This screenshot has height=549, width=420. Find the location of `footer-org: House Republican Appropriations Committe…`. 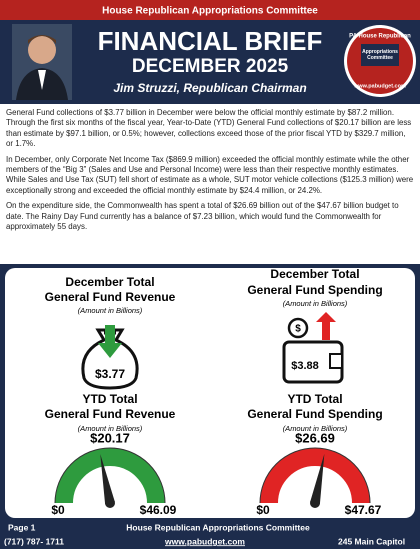

footer-org: House Republican Appropriations Committe… is located at coordinates (218, 527).